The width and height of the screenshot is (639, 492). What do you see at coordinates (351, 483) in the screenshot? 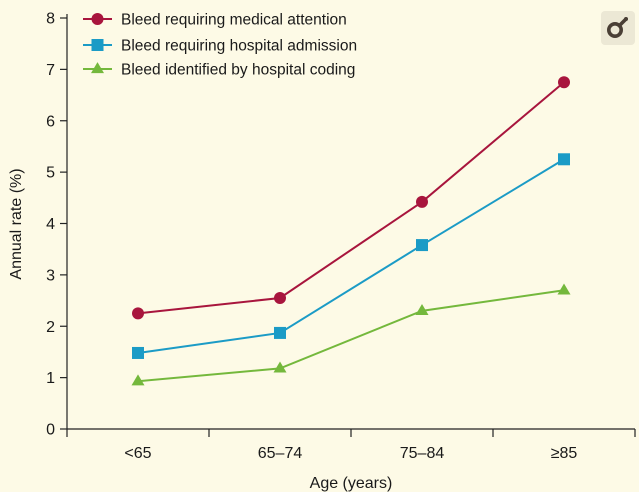
I see `x-axis-title: Age (years)` at bounding box center [351, 483].